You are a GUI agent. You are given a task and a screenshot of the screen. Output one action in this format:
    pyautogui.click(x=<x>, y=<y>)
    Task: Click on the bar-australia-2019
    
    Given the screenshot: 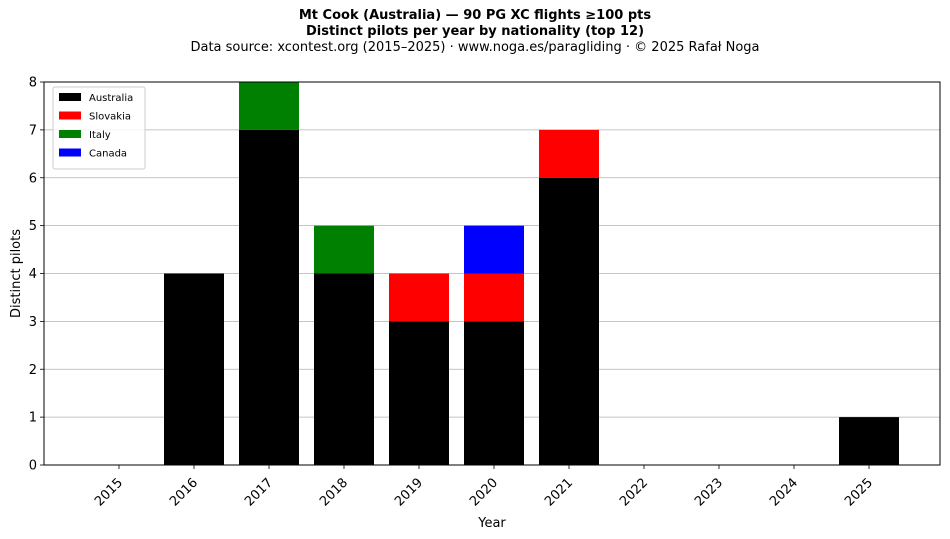 What is the action you would take?
    pyautogui.click(x=419, y=393)
    